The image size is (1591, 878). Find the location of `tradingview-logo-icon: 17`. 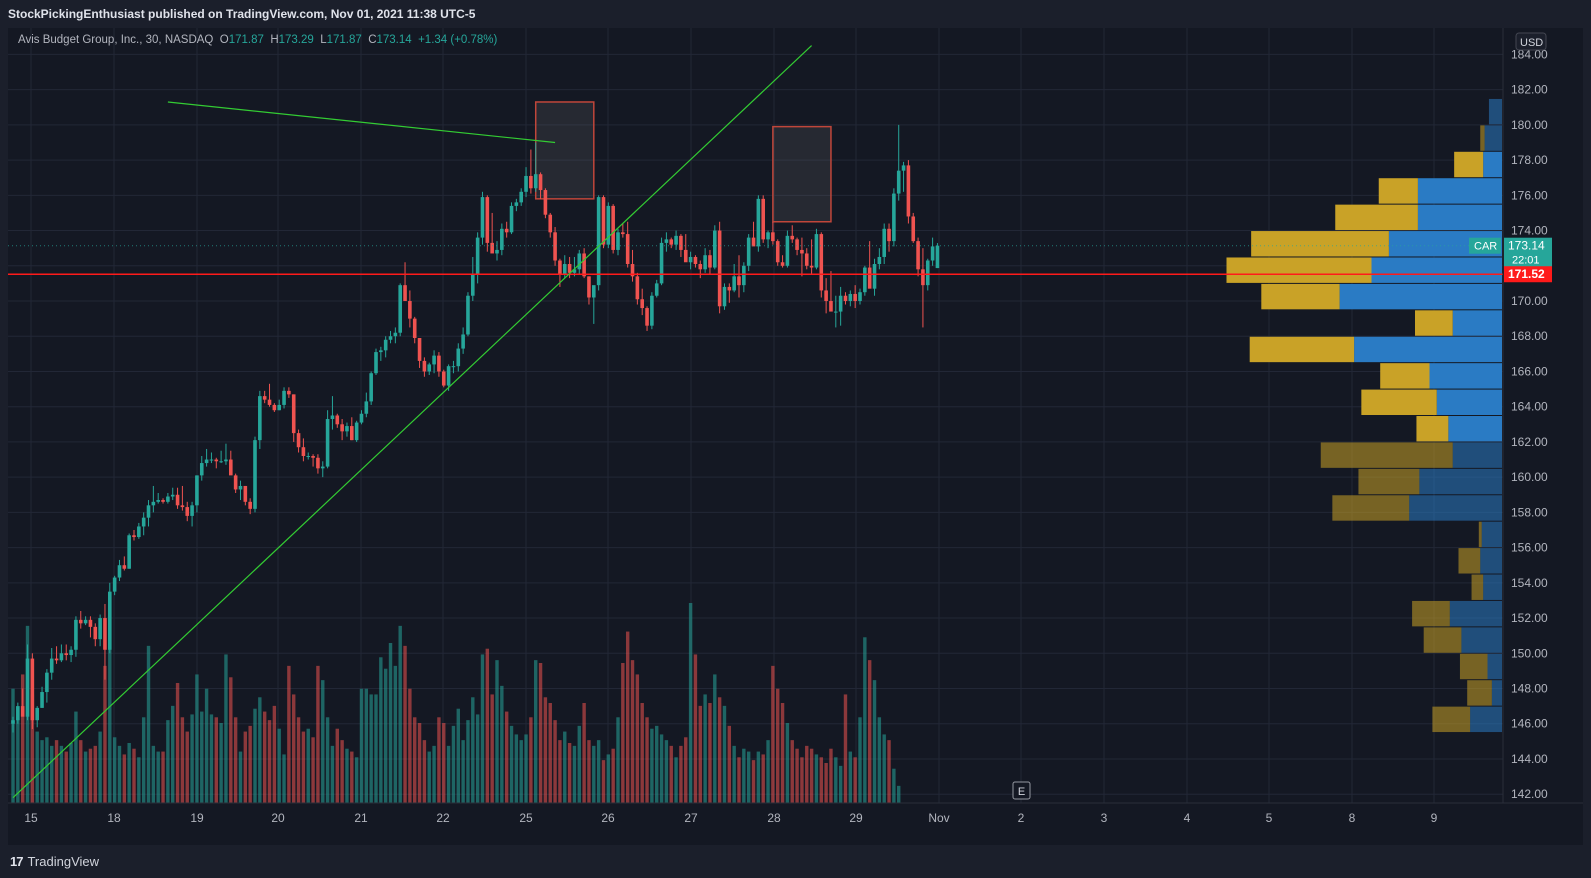

tradingview-logo-icon: 17 is located at coordinates (17, 861).